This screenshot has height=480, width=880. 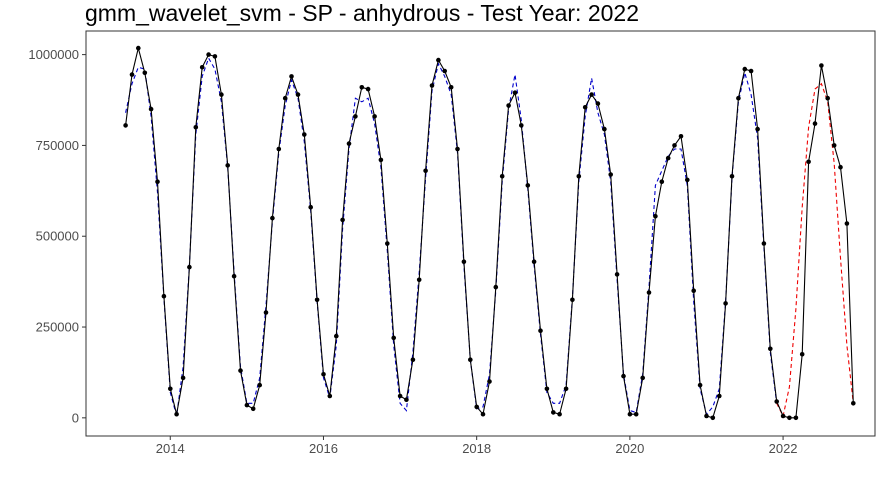 What do you see at coordinates (53, 54) in the screenshot?
I see `y-tick-label: 1000000` at bounding box center [53, 54].